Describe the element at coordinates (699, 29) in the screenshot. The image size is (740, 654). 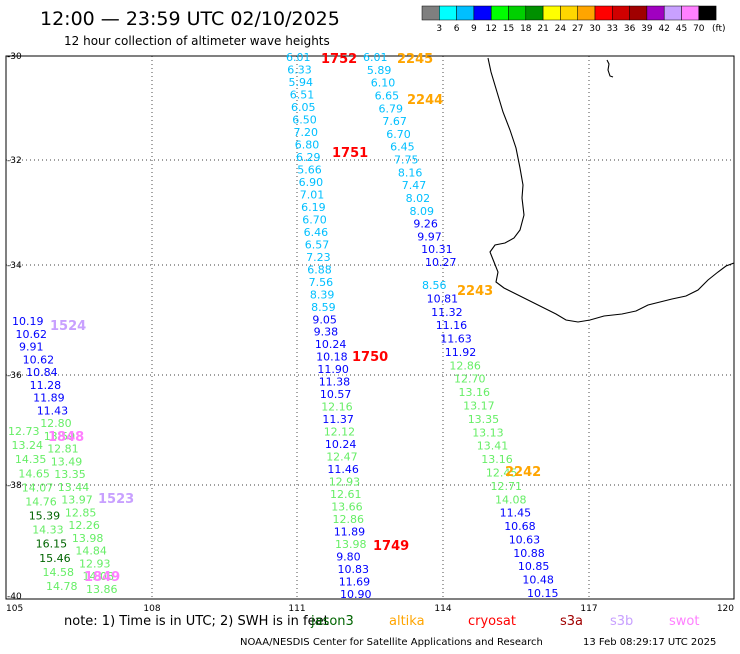
I see `color-scale-tick: 70` at that location.